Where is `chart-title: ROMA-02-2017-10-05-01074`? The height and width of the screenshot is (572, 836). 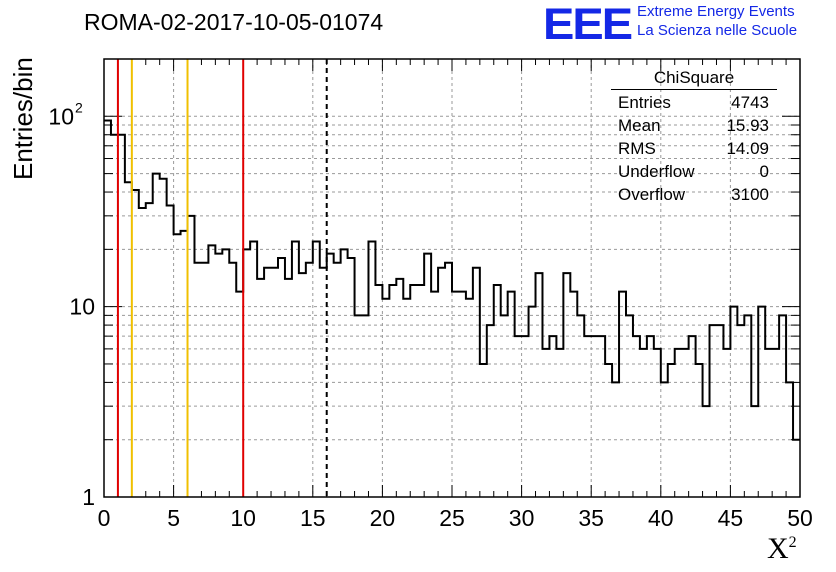
chart-title: ROMA-02-2017-10-05-01074 is located at coordinates (234, 22).